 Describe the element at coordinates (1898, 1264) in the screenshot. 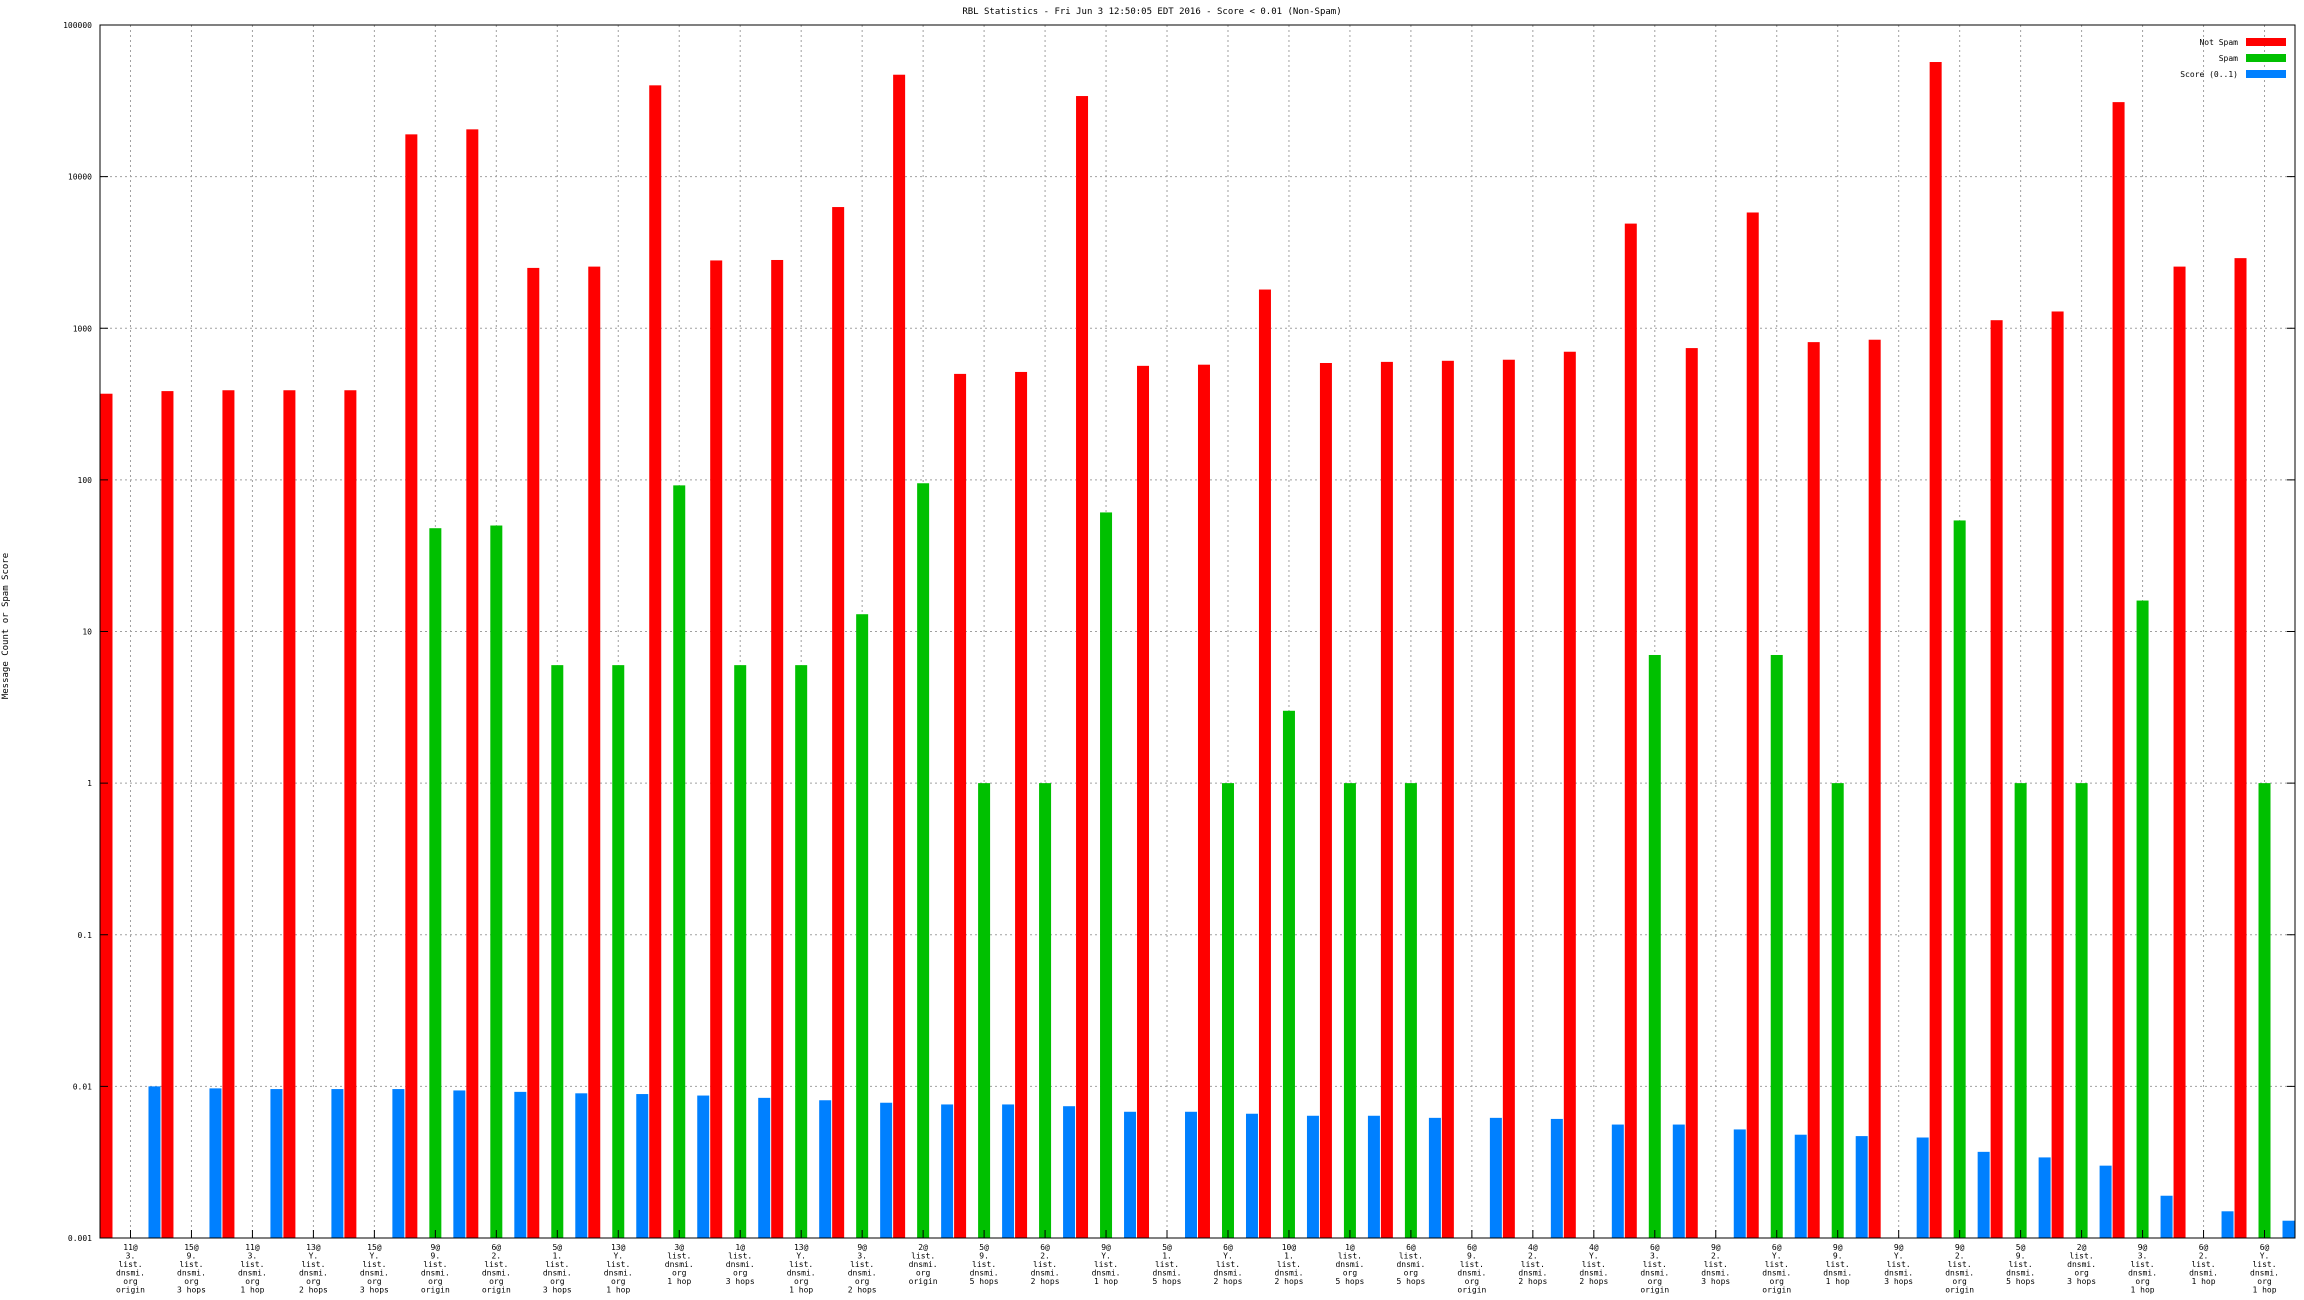

I see `x-tick-label: 9@ Y. list. dnsmi. 3 hops` at that location.